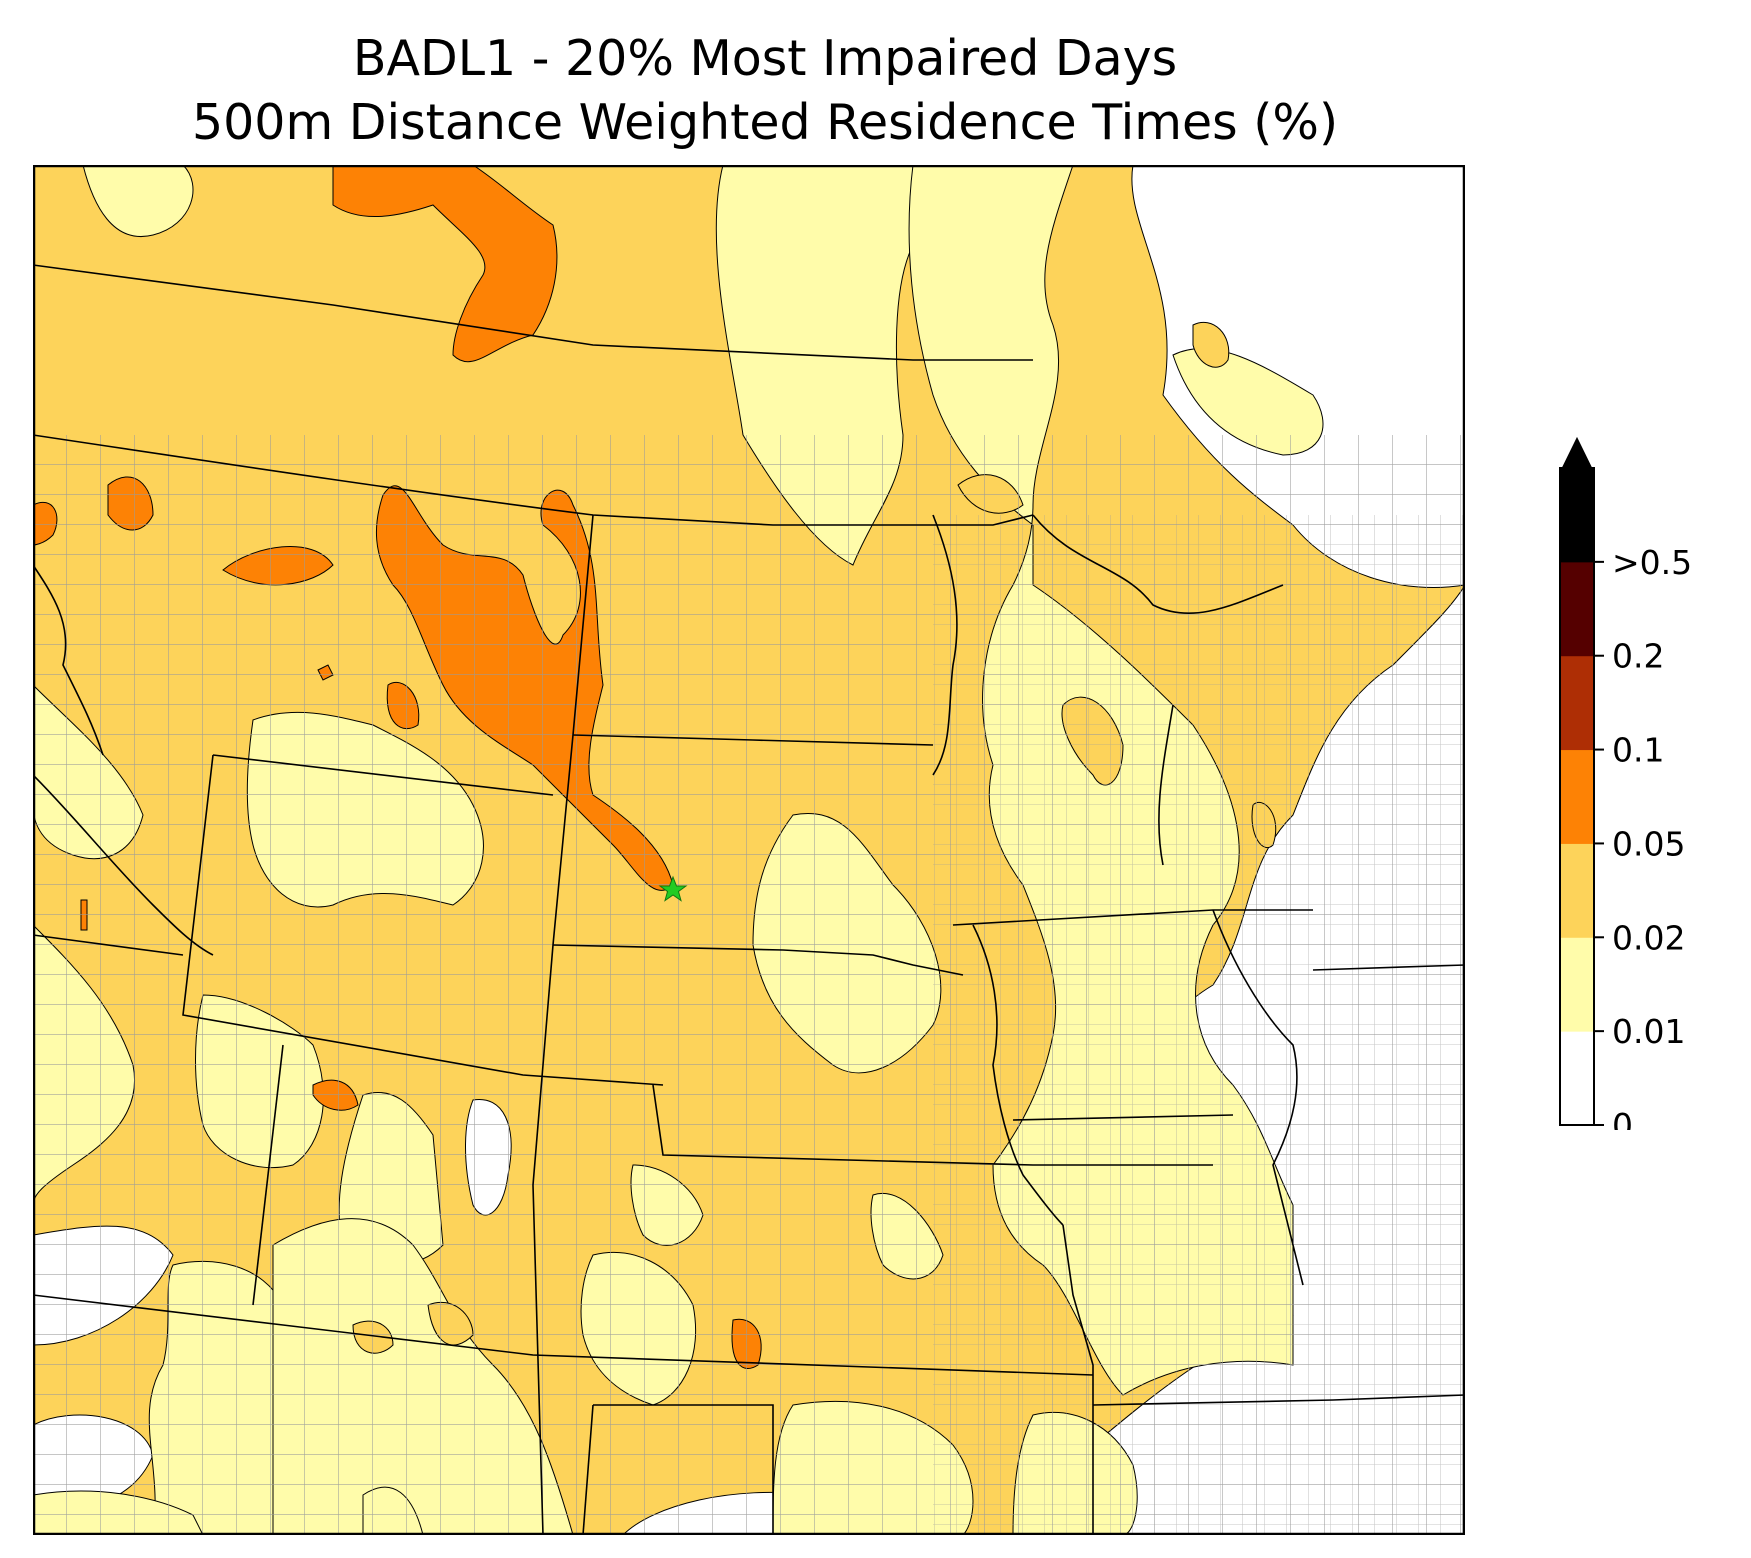 This screenshot has height=1558, width=1751. I want to click on colorbar-frame, so click(1577, 796).